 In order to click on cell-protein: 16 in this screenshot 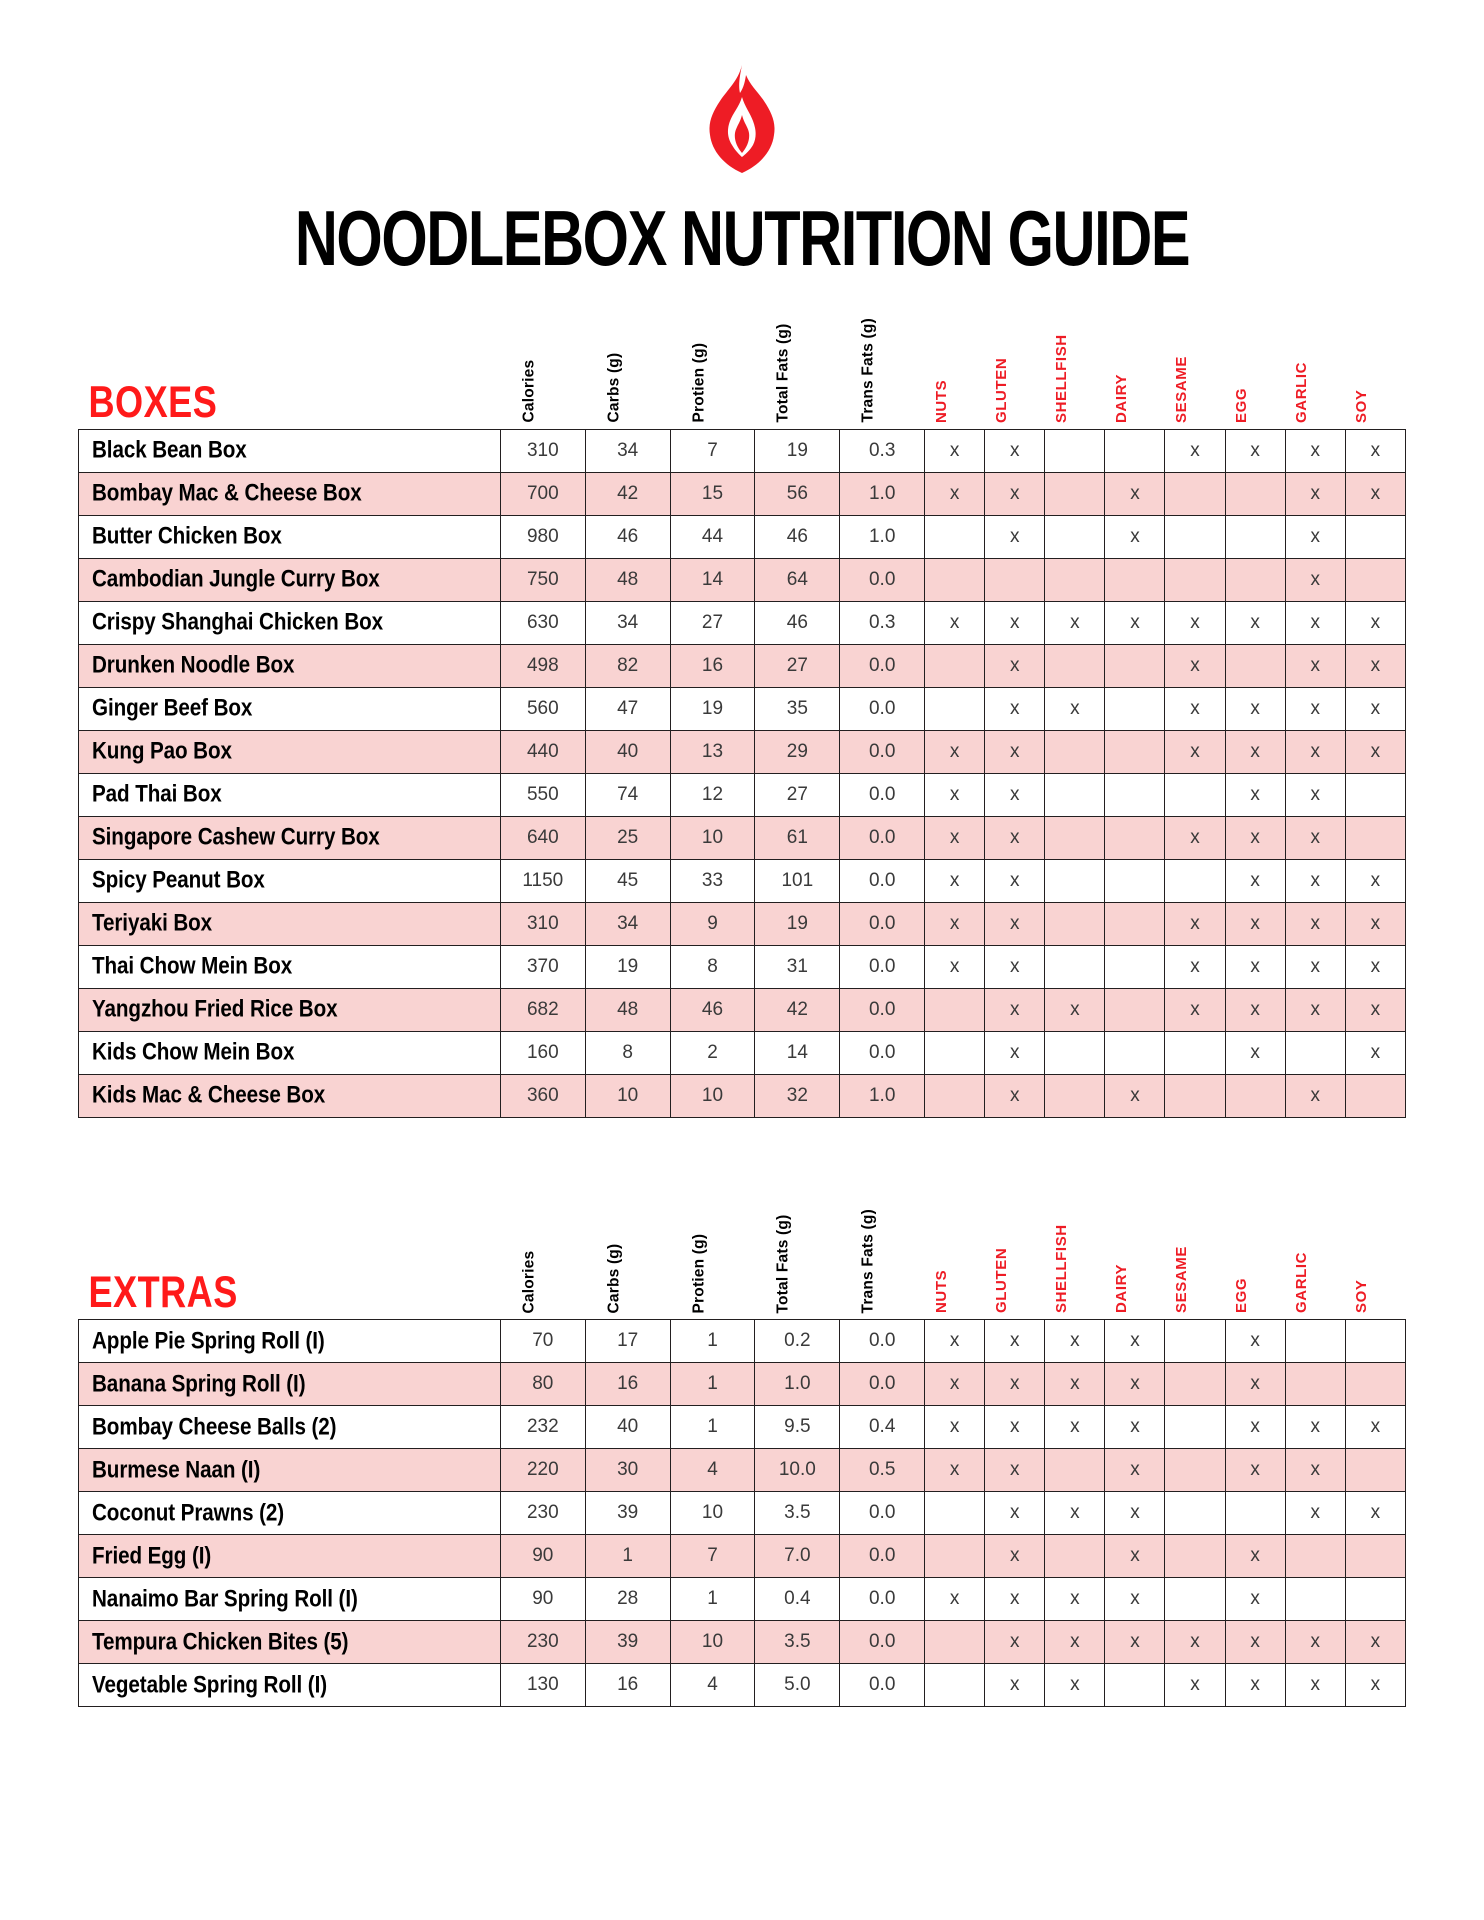, I will do `click(712, 665)`.